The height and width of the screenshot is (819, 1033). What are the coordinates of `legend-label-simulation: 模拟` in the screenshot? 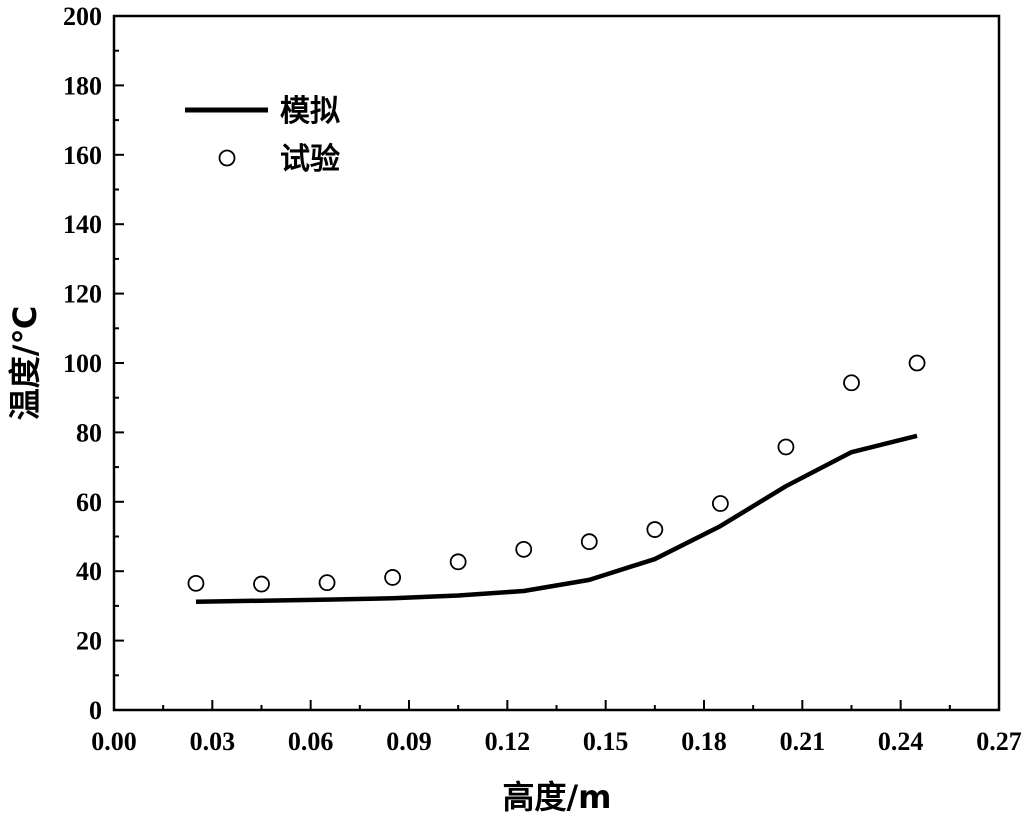 It's located at (310, 111).